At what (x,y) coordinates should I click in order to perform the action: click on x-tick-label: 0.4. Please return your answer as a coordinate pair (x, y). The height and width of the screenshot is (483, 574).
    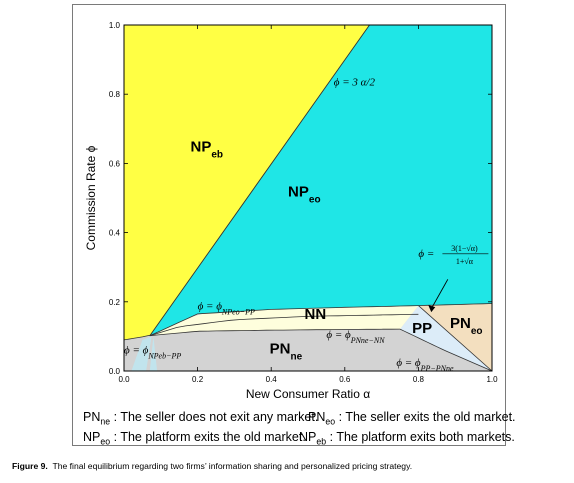
    Looking at the image, I should click on (272, 379).